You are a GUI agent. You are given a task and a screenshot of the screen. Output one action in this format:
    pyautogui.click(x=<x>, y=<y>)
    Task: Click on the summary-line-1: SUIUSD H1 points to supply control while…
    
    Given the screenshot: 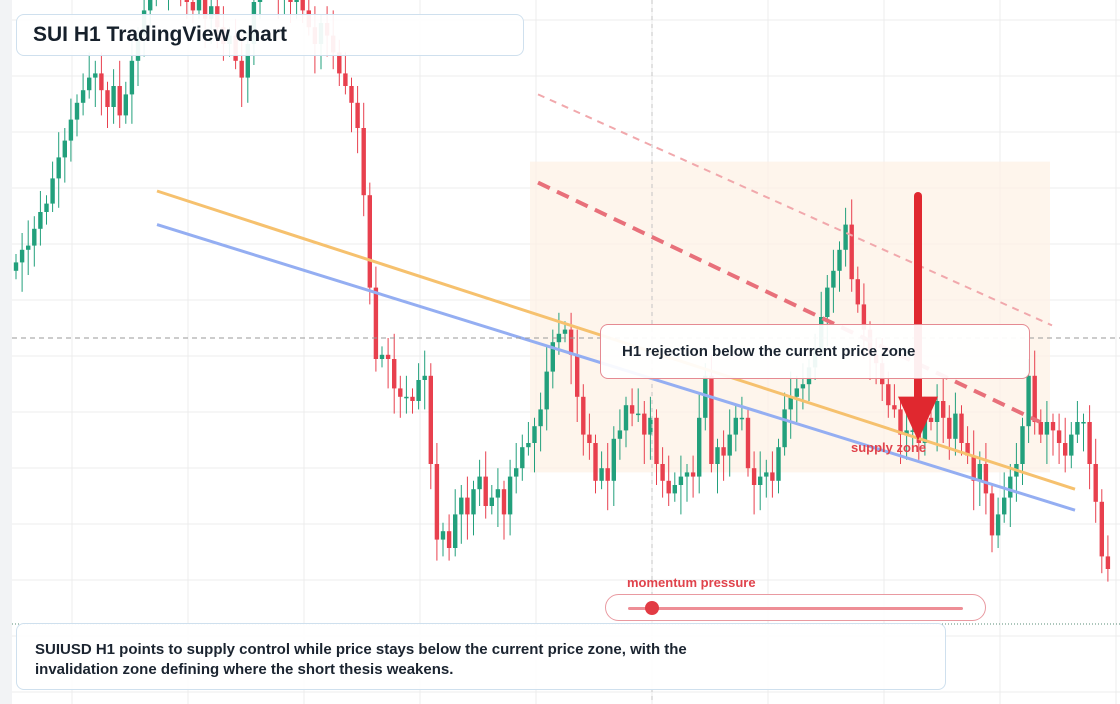 What is the action you would take?
    pyautogui.click(x=361, y=649)
    